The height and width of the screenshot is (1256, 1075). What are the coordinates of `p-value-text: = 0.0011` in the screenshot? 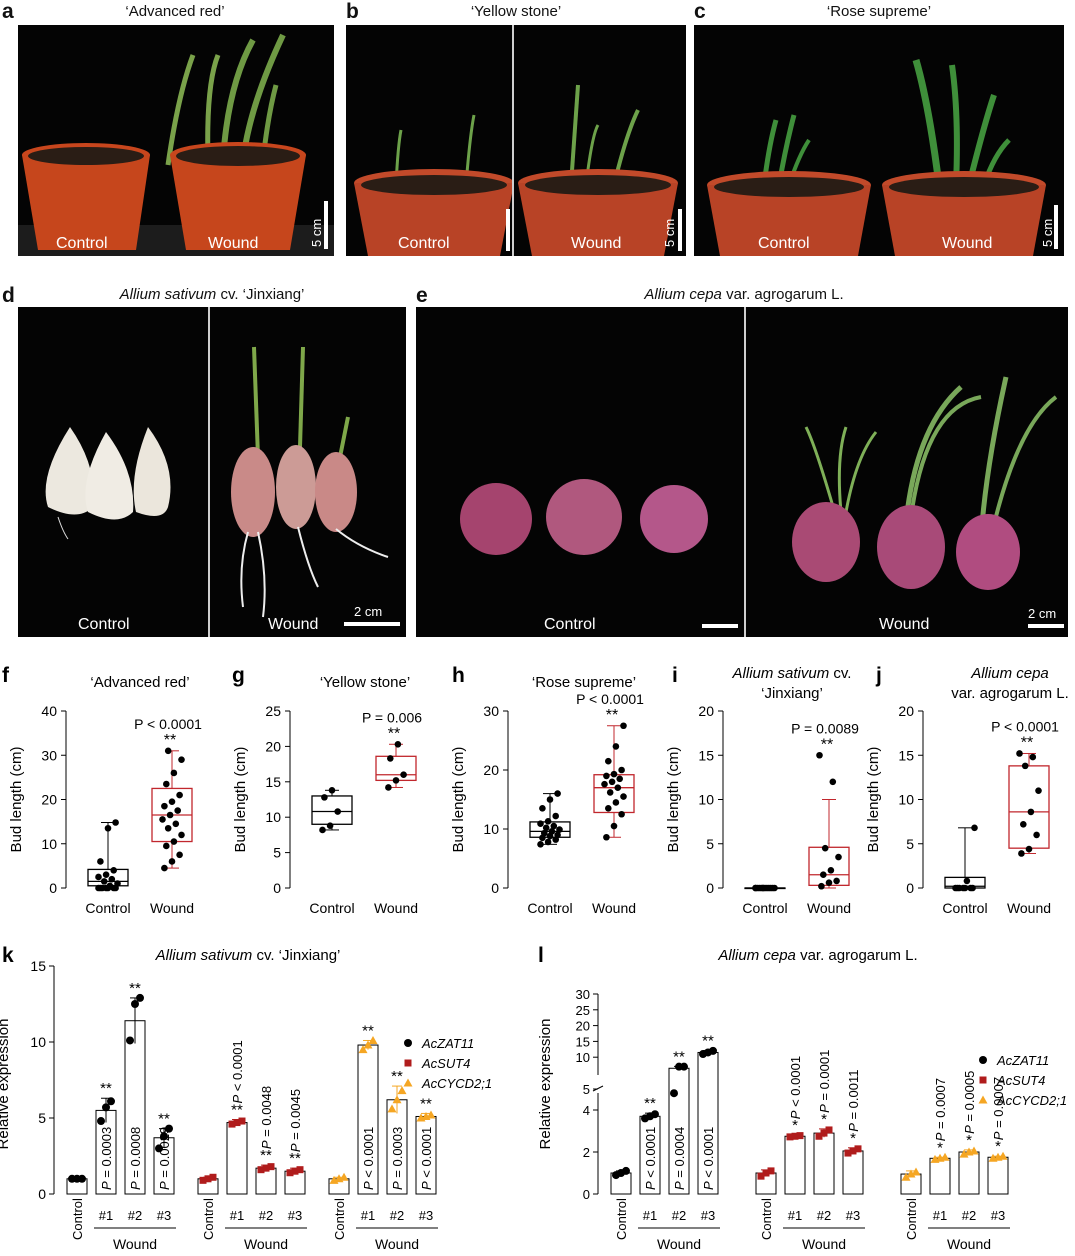 It's located at (853, 1097).